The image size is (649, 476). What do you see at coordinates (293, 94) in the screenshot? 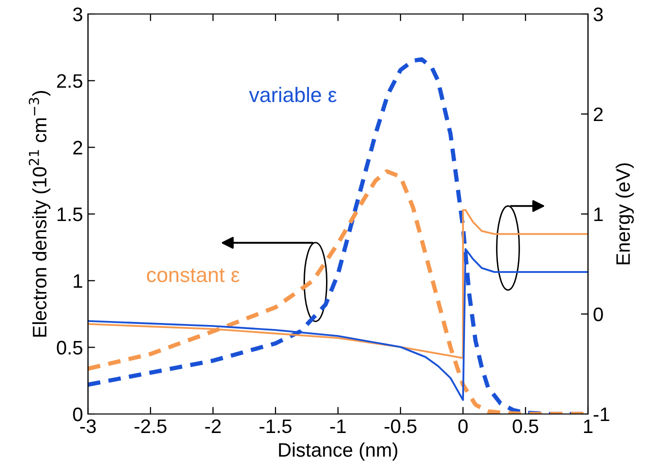
I see `text: variable ε` at bounding box center [293, 94].